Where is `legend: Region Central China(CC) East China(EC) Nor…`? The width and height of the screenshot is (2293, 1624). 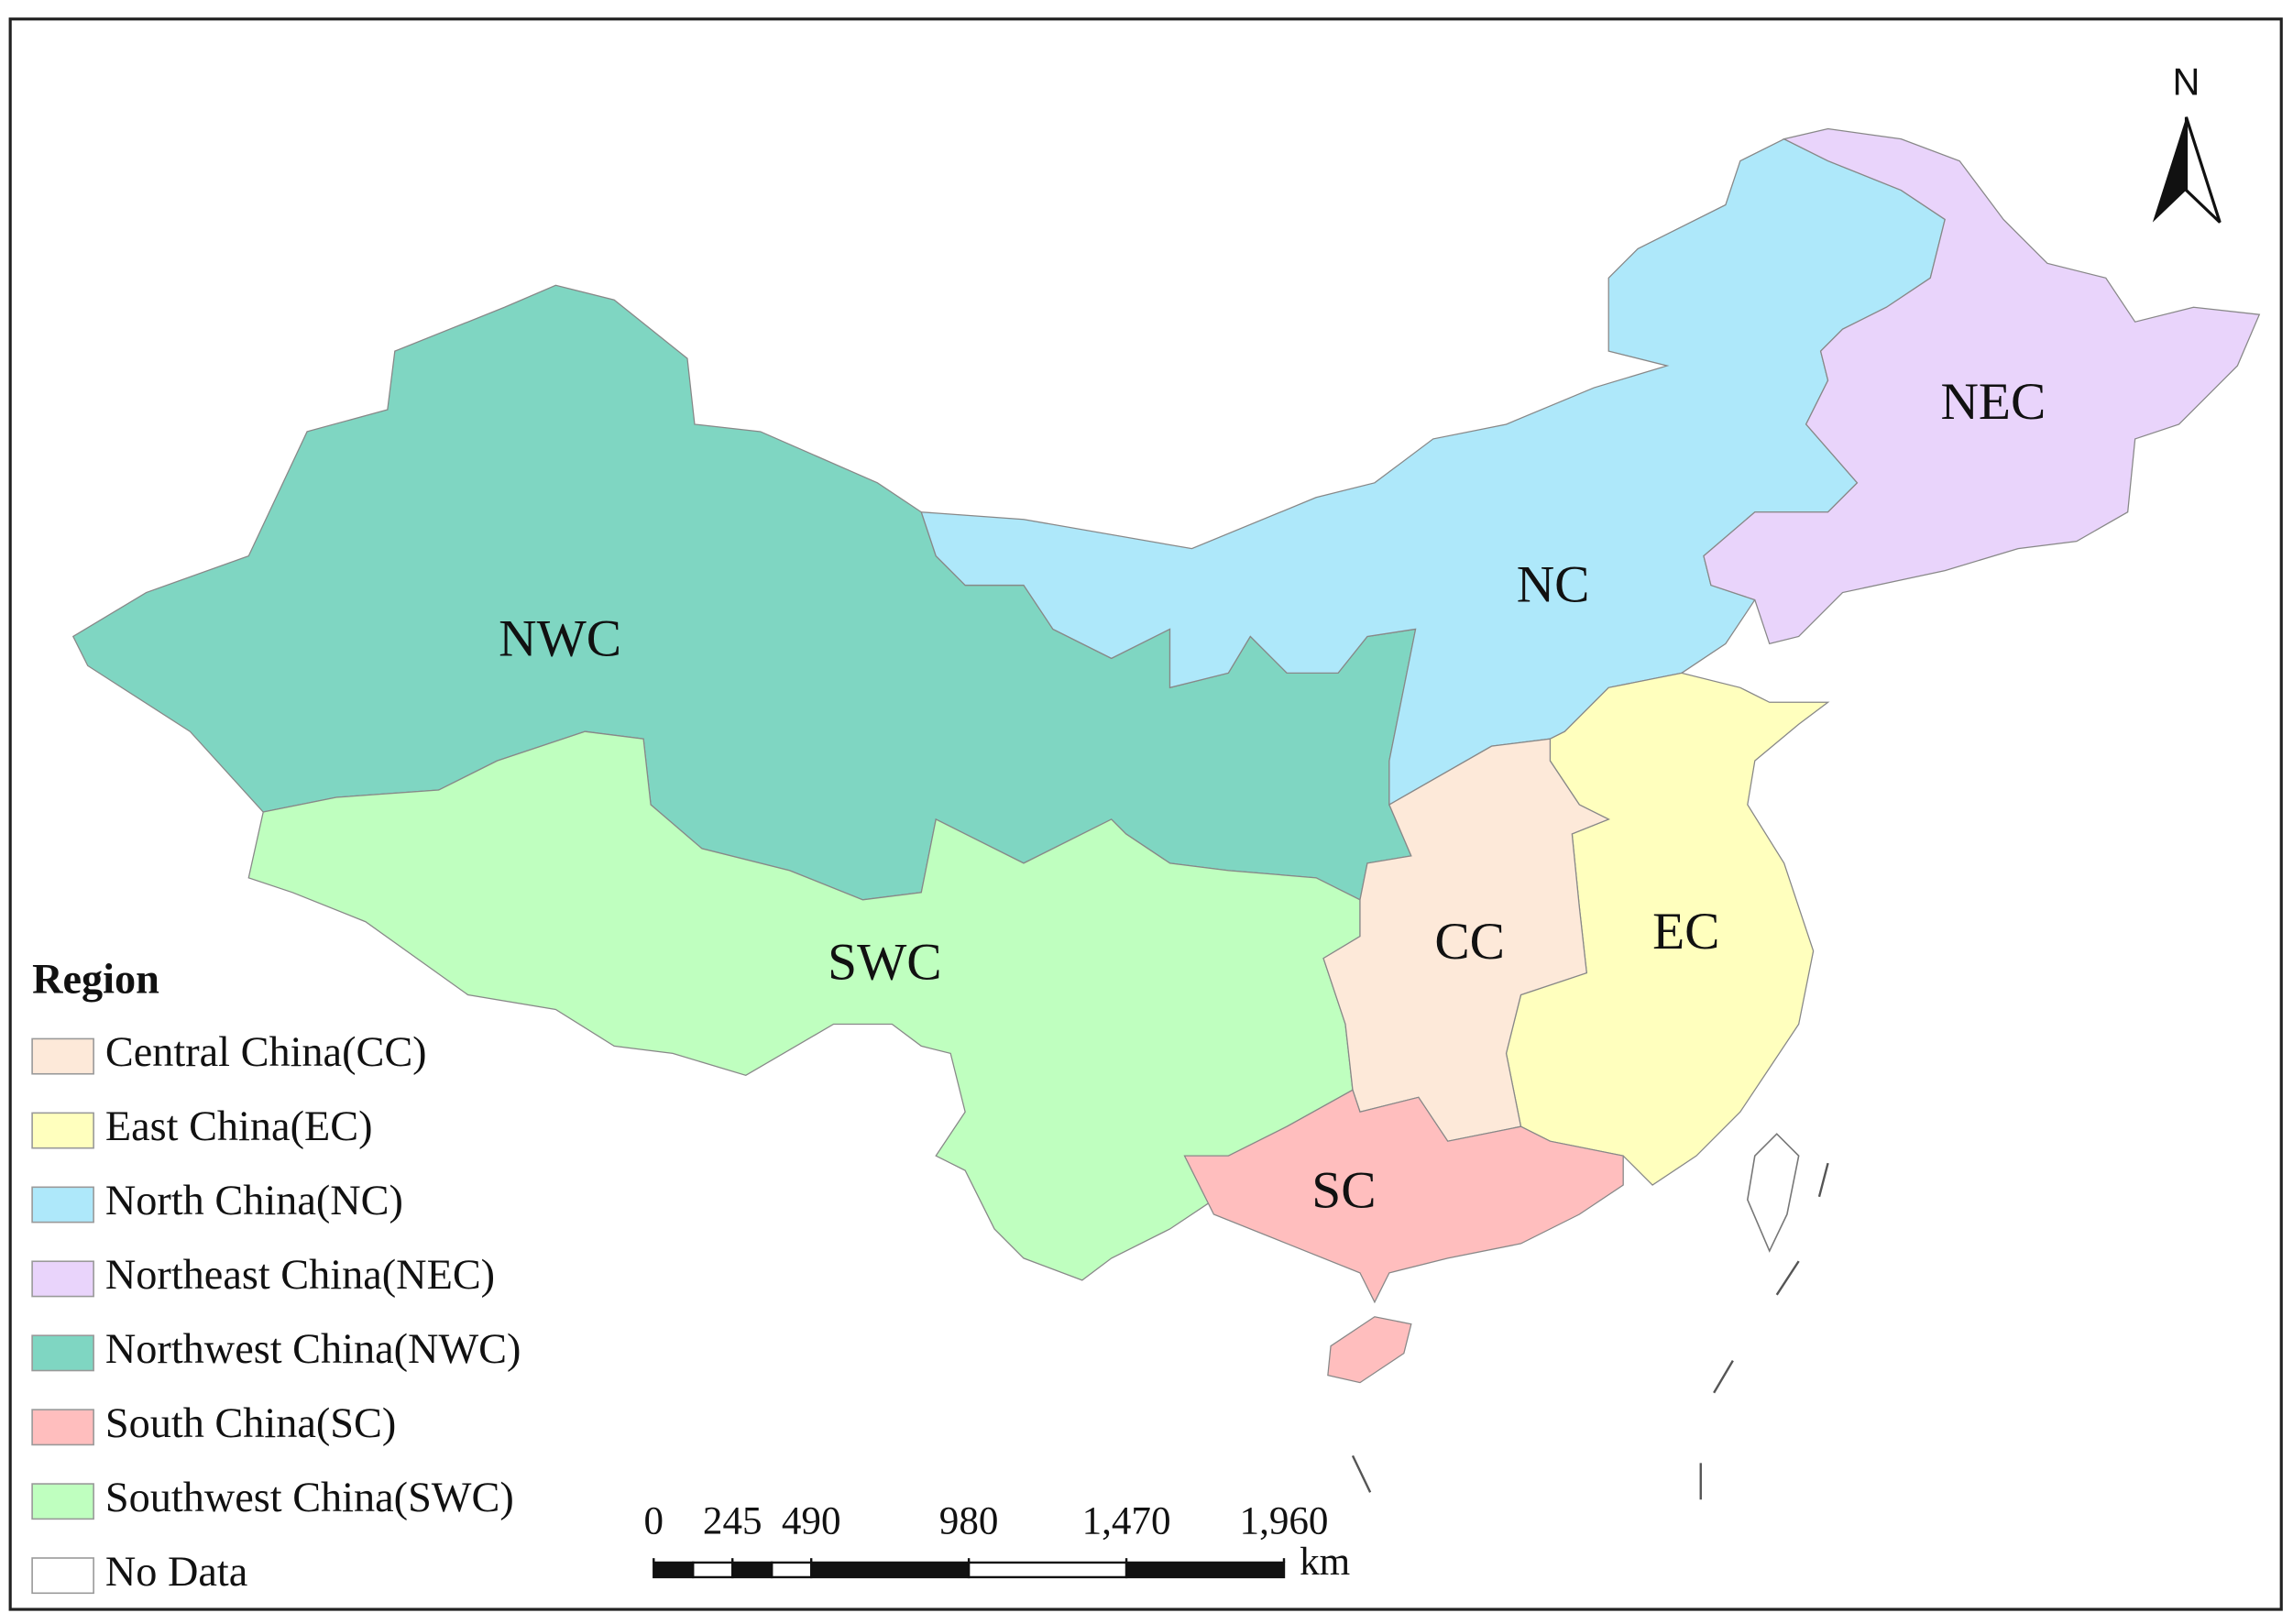
legend: Region Central China(CC) East China(EC) Nor… is located at coordinates (276, 1276).